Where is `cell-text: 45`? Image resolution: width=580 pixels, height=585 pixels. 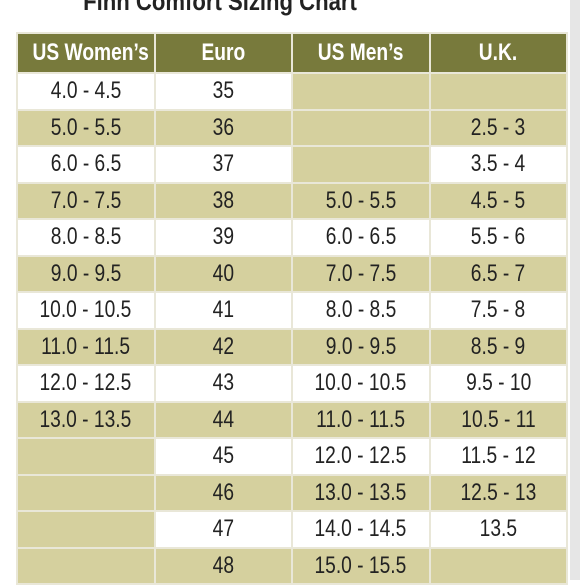 cell-text: 45 is located at coordinates (223, 456).